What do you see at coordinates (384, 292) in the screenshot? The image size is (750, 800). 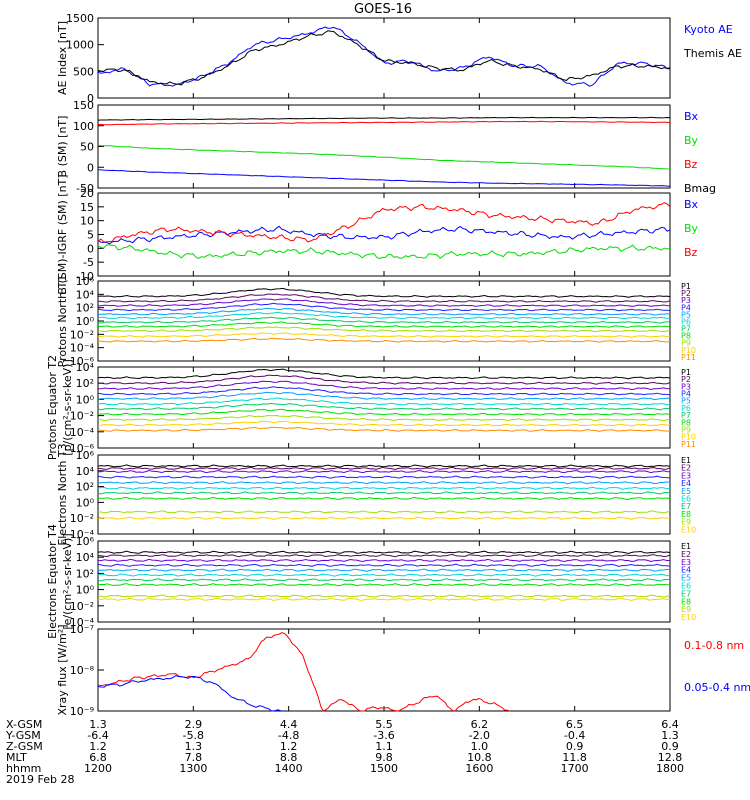 I see `channel-line-pn-P1` at bounding box center [384, 292].